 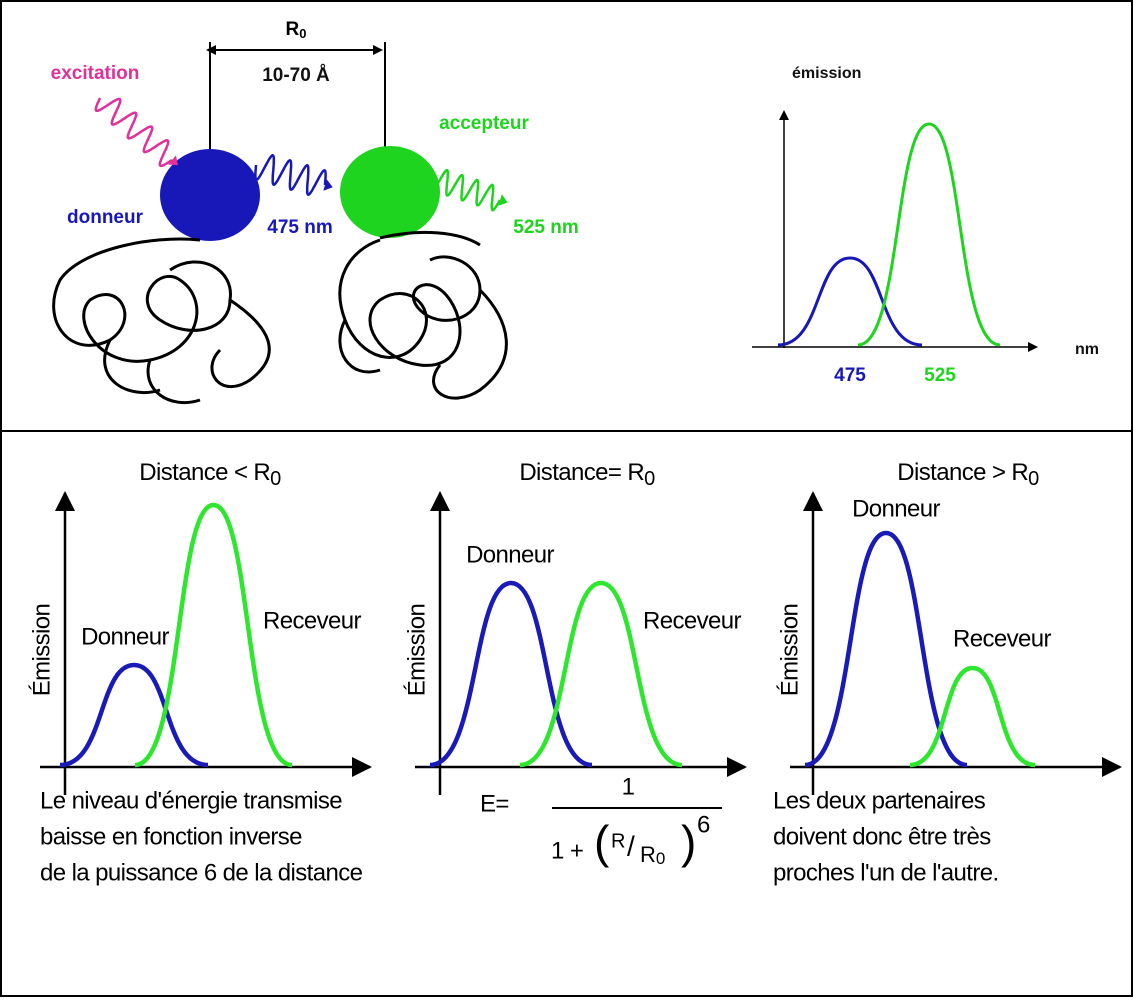 I want to click on distance-label: R0, so click(x=296, y=30).